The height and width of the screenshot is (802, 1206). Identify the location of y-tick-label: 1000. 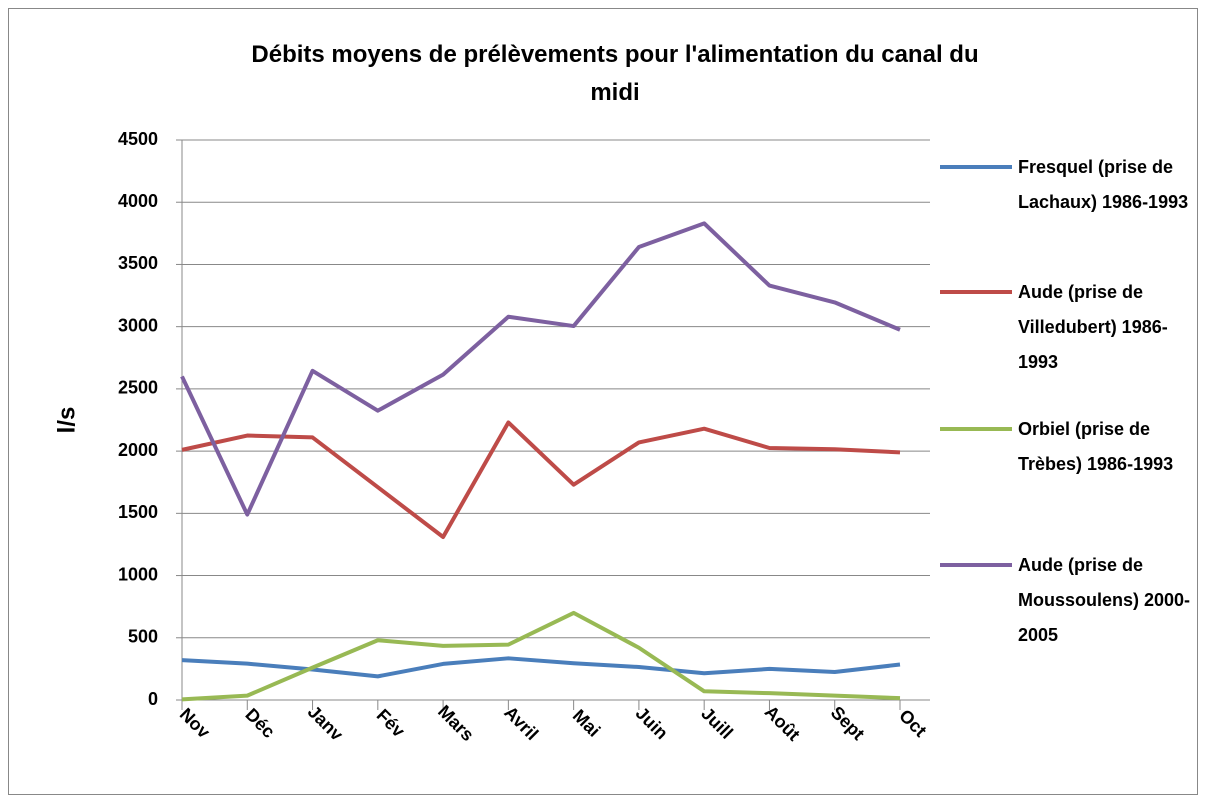
(138, 574).